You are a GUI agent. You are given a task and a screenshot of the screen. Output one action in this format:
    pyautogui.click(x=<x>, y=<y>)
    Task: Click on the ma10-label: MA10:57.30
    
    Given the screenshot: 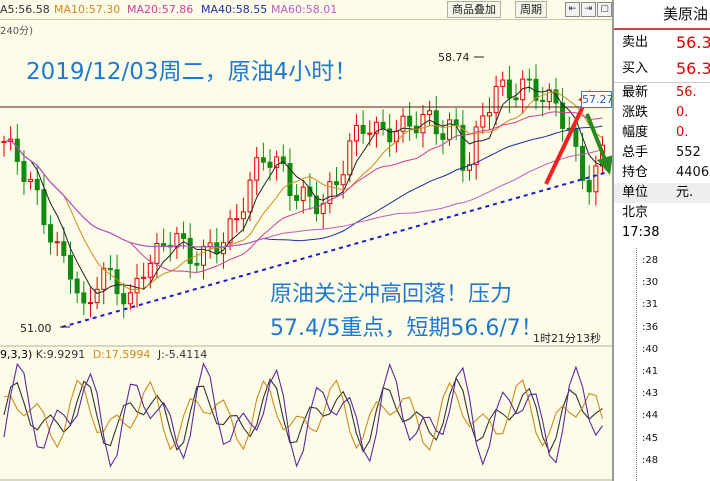 What is the action you would take?
    pyautogui.click(x=87, y=9)
    